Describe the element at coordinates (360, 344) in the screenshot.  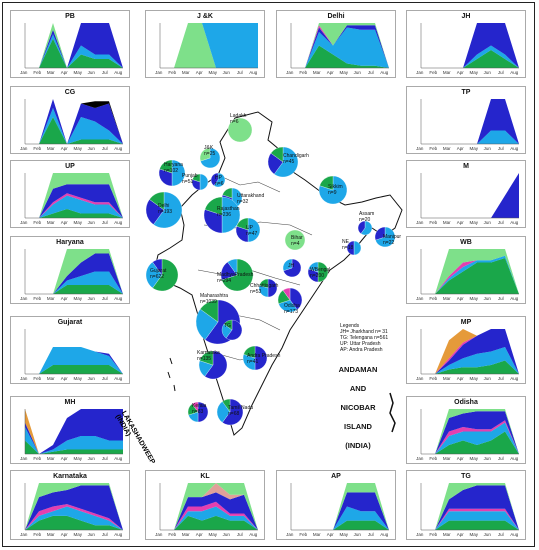
I see `legend-line: UP: Uttar Pradesh` at that location.